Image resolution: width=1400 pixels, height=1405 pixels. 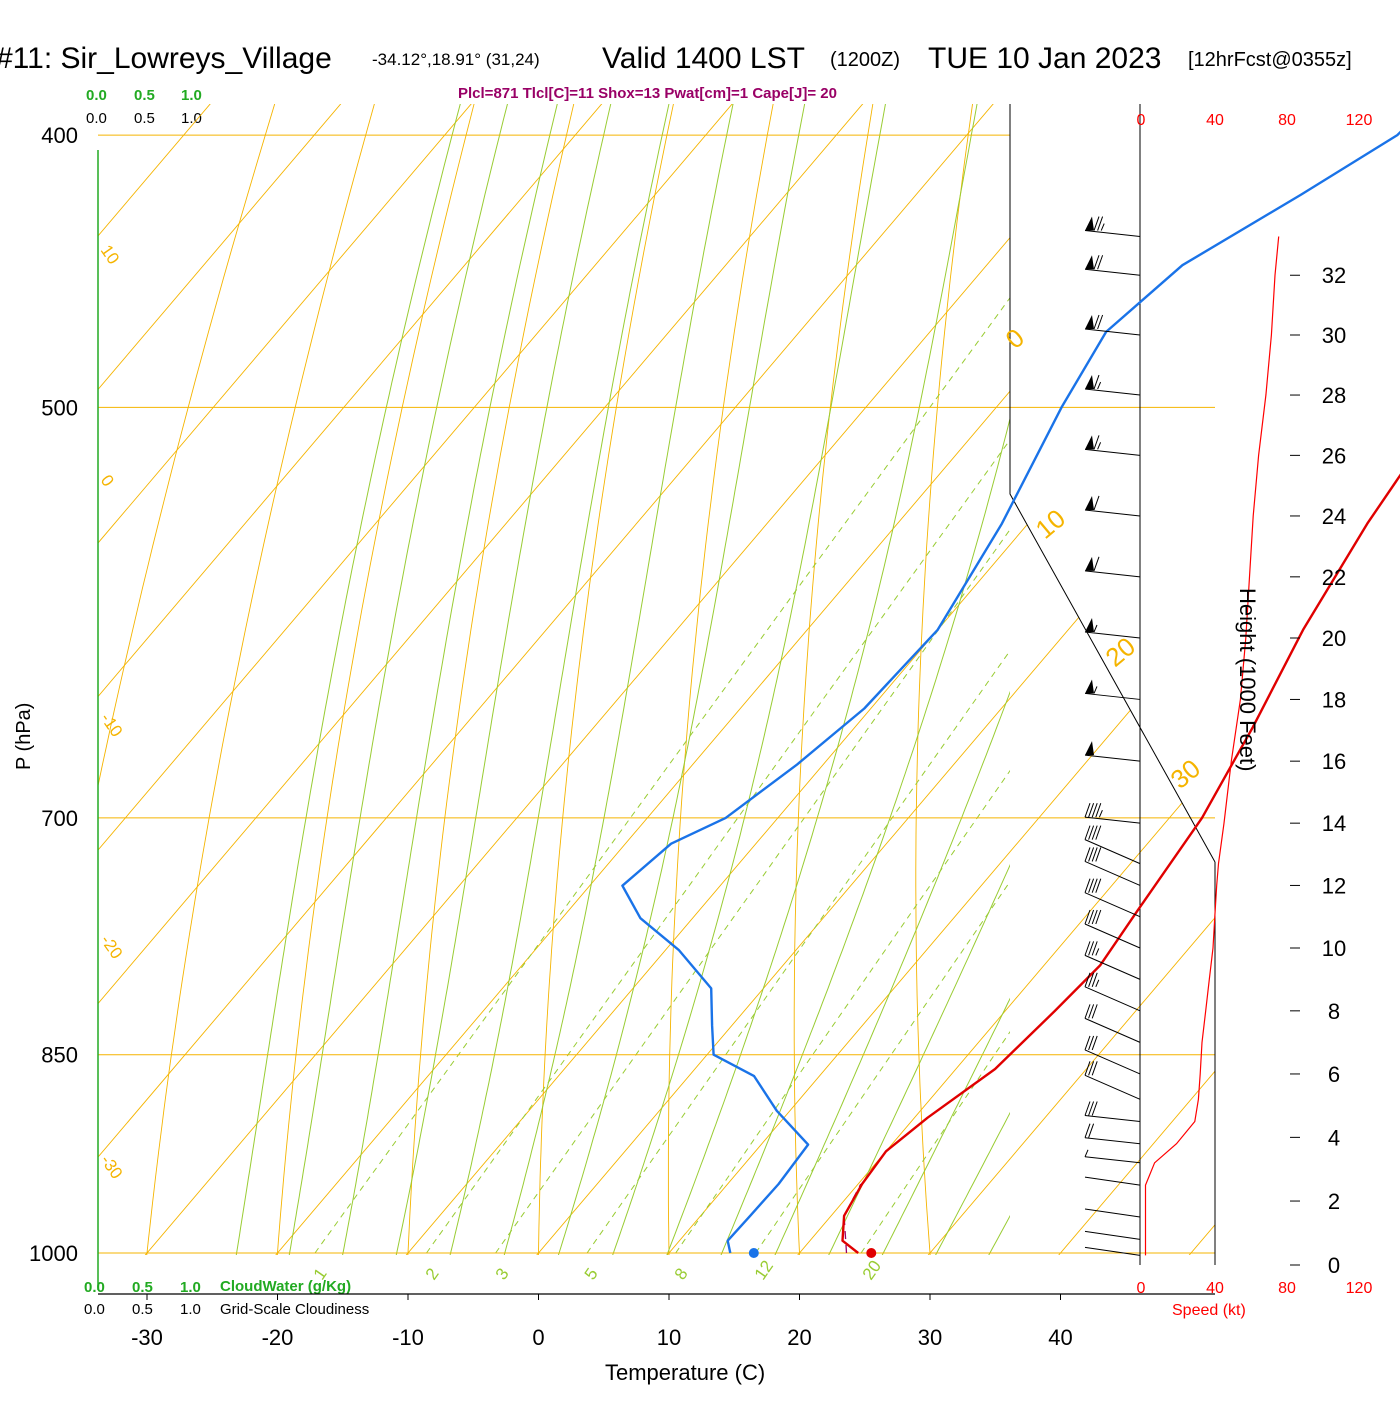 I want to click on speed-axis-label: Speed (kt), so click(x=1209, y=1310).